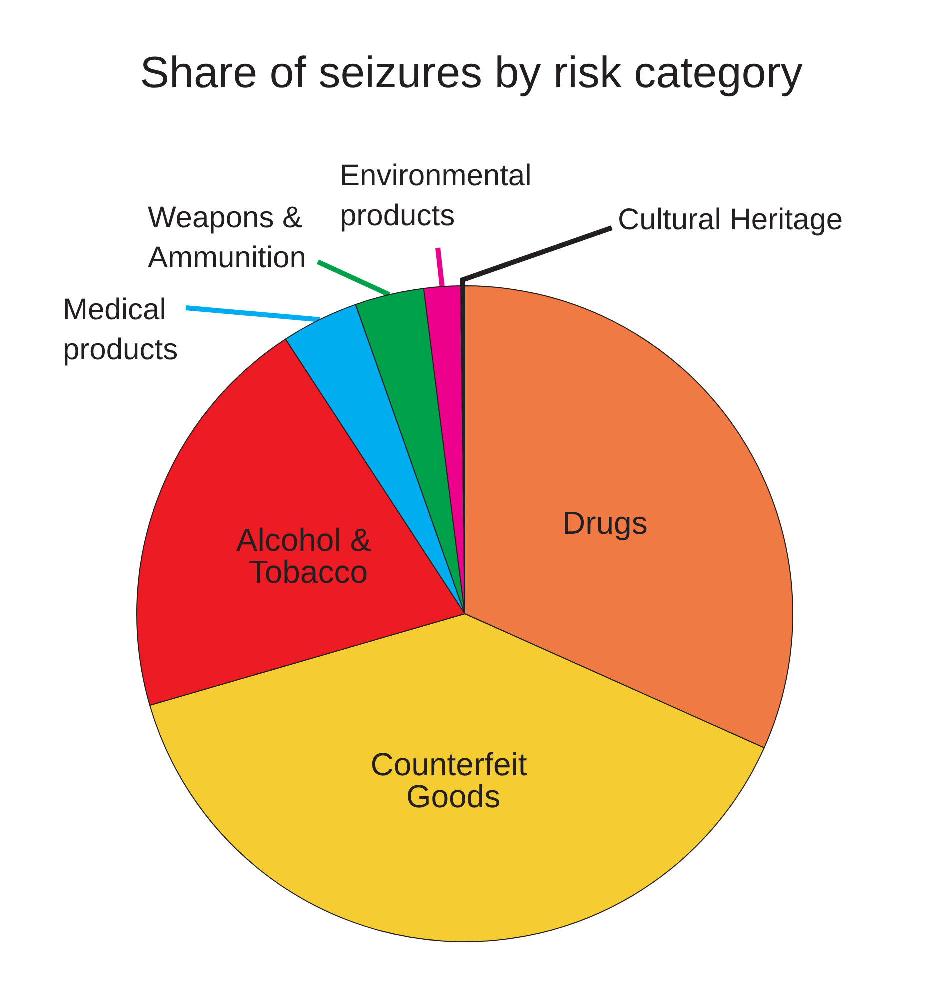  Describe the element at coordinates (308, 556) in the screenshot. I see `slice-label: Alcohol & Tobacco` at that location.